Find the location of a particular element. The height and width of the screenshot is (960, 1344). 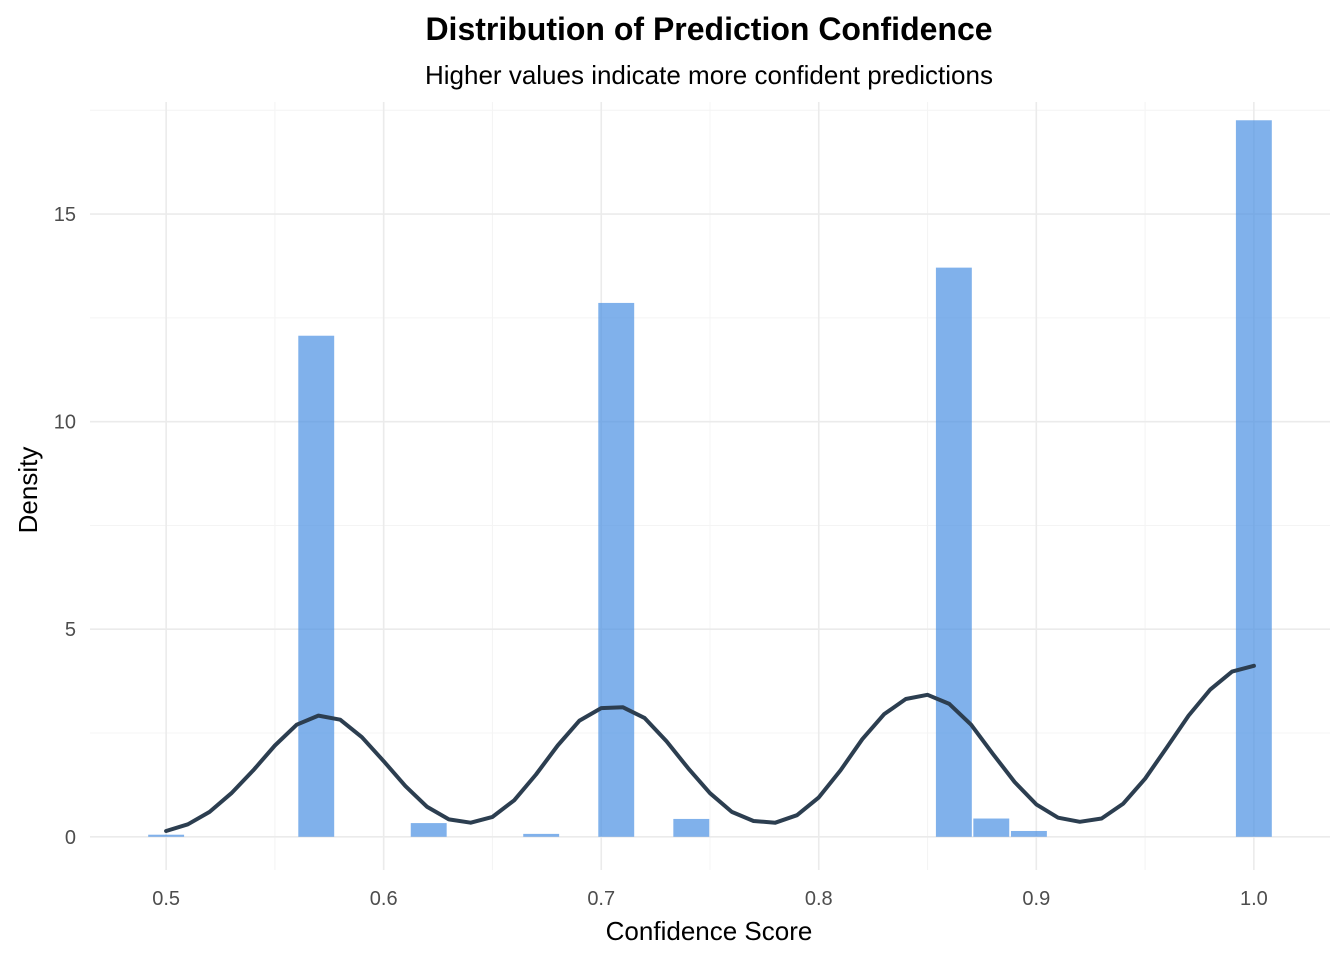

y-axis-label: Density is located at coordinates (28, 490).